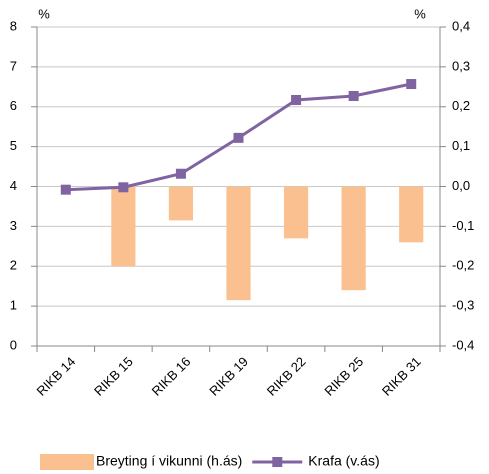 This screenshot has height=474, width=489. Describe the element at coordinates (461, 105) in the screenshot. I see `y2-tick-label: 0,2` at that location.